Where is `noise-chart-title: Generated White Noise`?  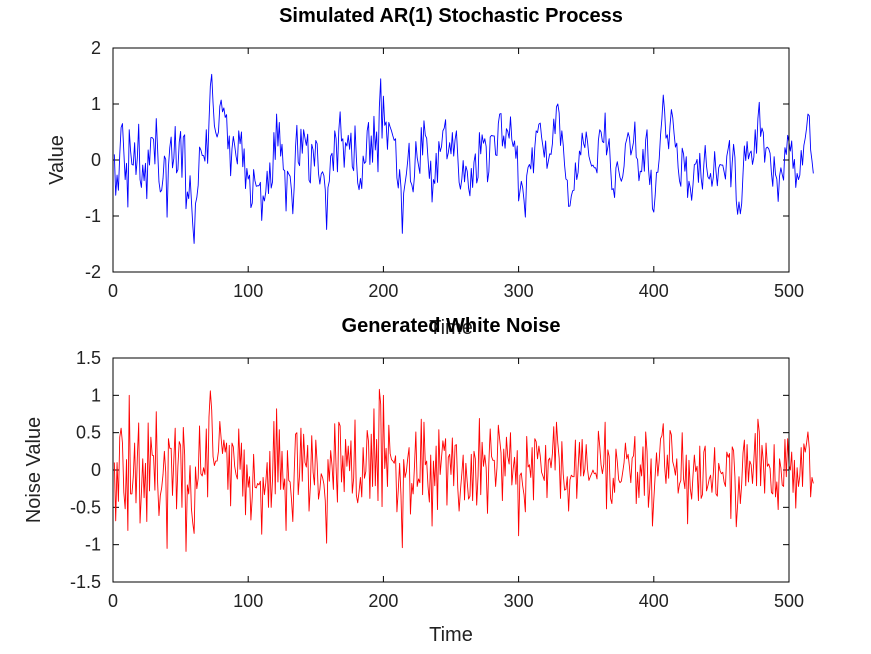
noise-chart-title: Generated White Noise is located at coordinates (451, 326).